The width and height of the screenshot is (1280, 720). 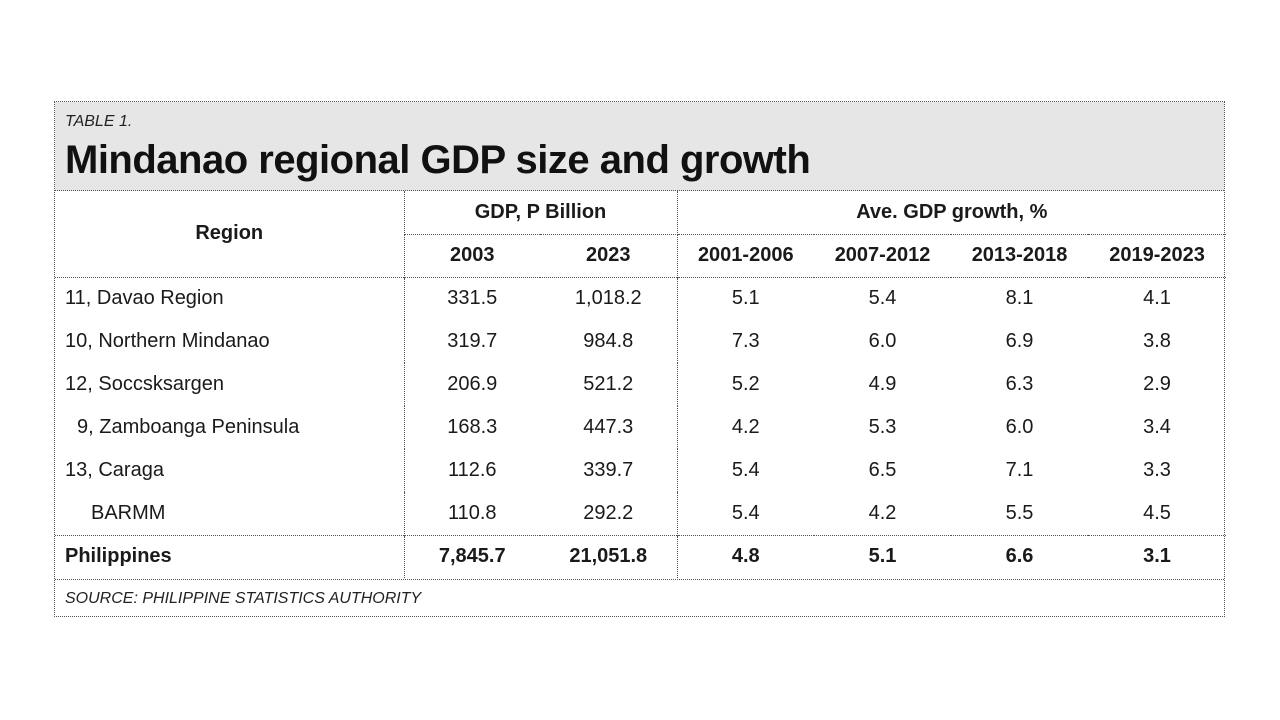 I want to click on total-growth-cell: 6.6, so click(x=1019, y=556).